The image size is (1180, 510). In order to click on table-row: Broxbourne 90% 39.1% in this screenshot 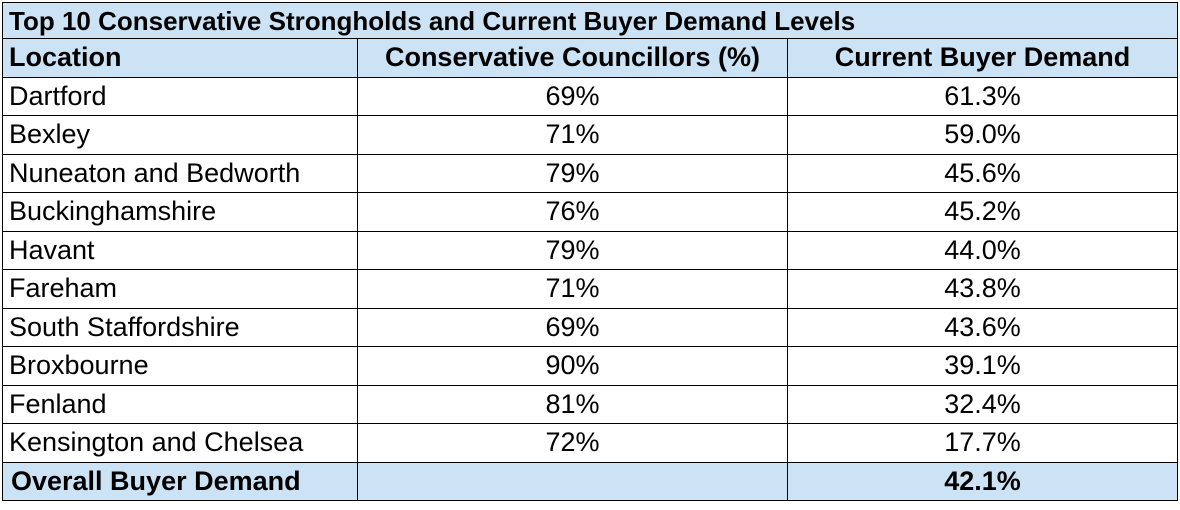, I will do `click(590, 366)`.